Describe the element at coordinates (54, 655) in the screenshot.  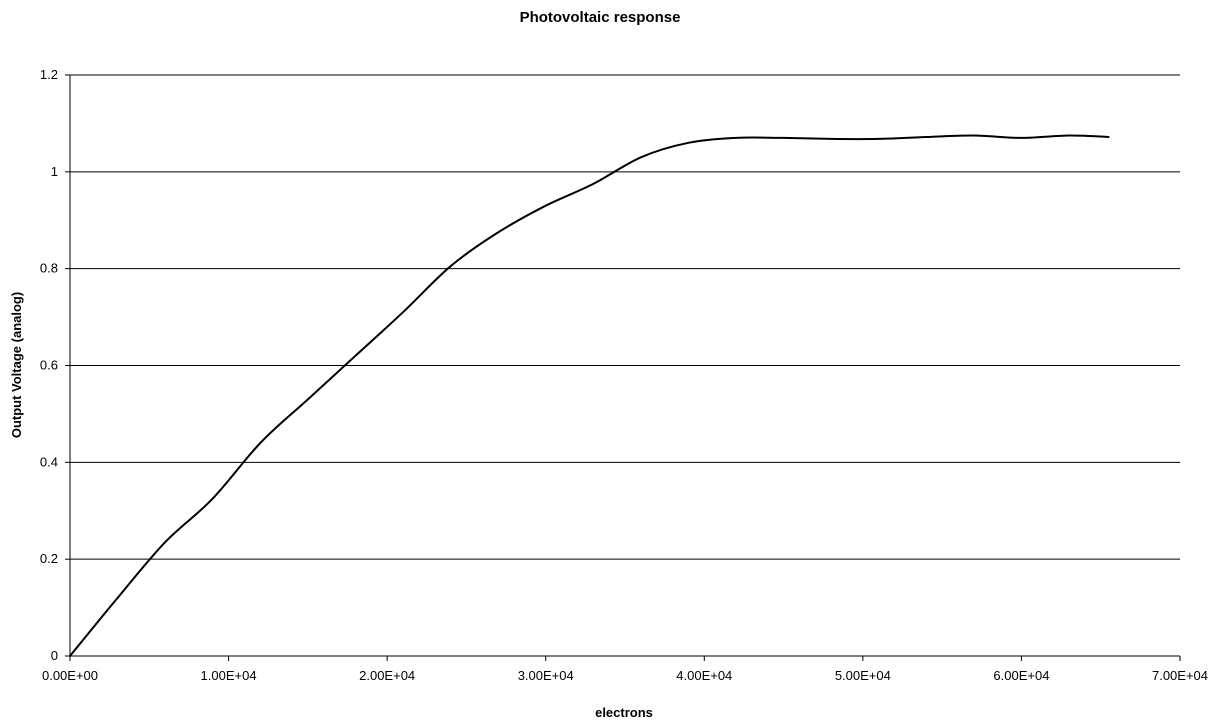
I see `y-tick-label: 0` at that location.